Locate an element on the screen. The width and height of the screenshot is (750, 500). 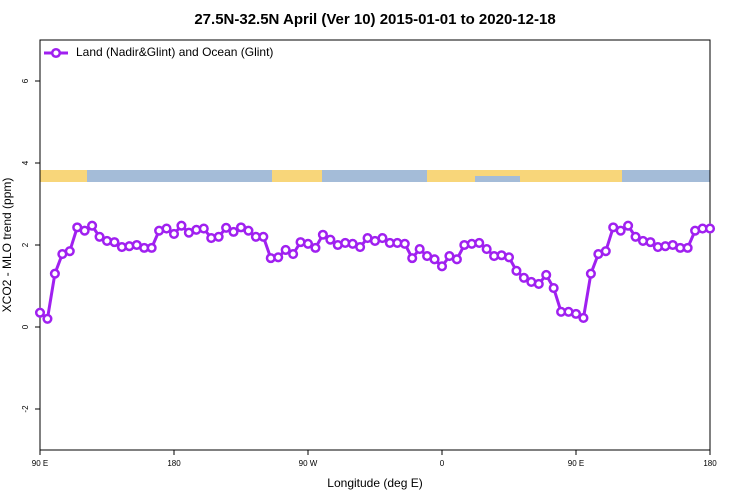
legend-label: Land (Nadir&Glint) and Ocean (Glint) is located at coordinates (174, 52).